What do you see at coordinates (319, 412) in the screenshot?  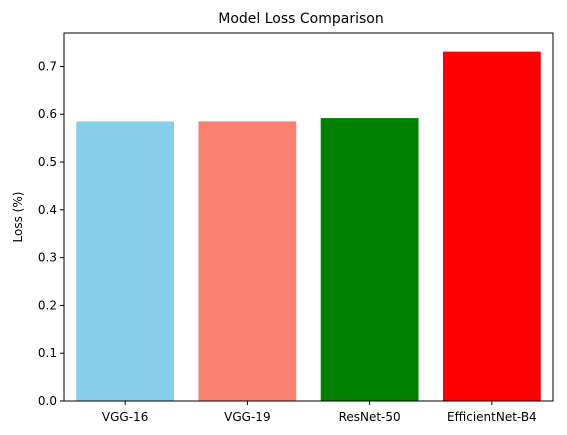 I see `x-axis-ticks: VGG-16 VGG-19 ResNet-50 EfficientNet-B4` at bounding box center [319, 412].